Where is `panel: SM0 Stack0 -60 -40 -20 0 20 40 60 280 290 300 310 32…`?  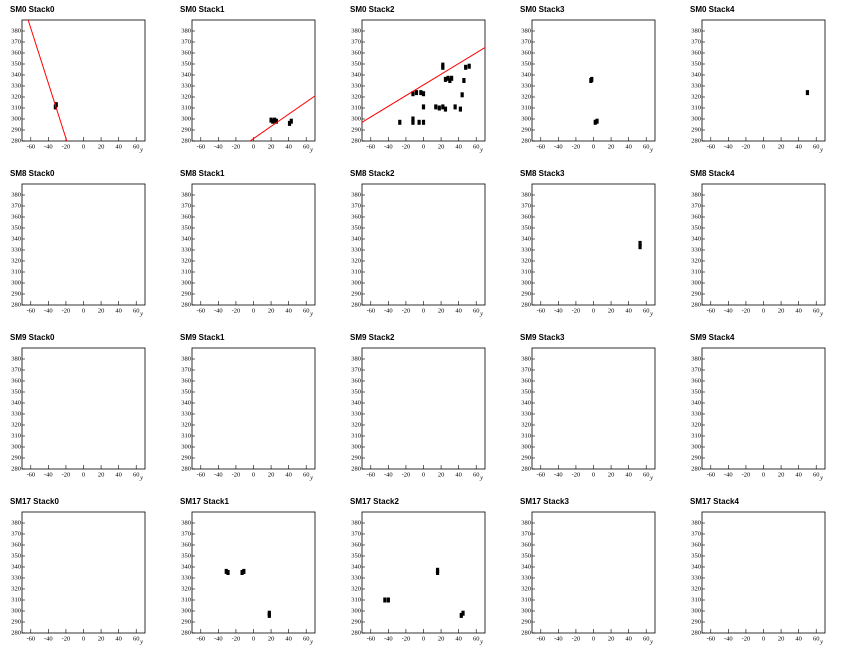
panel: SM0 Stack0 -60 -40 -20 0 20 40 60 280 290 300 310 32… is located at coordinates (78, 79).